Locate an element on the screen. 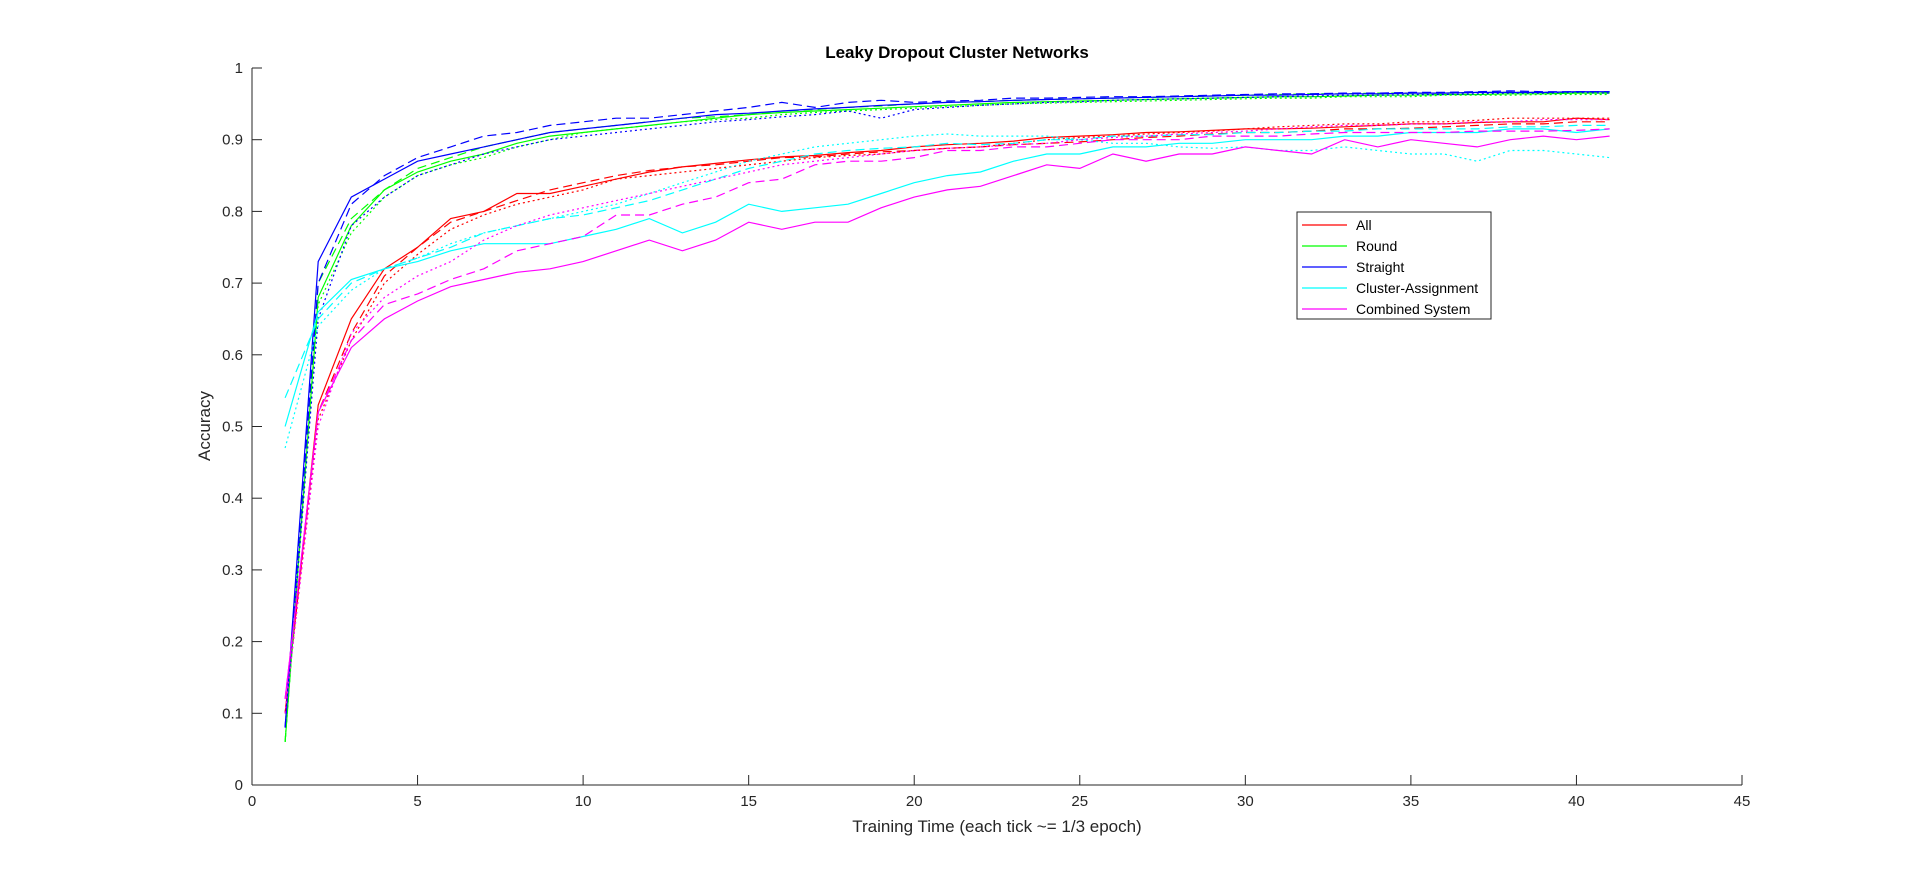  x-tick-label: 15 is located at coordinates (748, 801).